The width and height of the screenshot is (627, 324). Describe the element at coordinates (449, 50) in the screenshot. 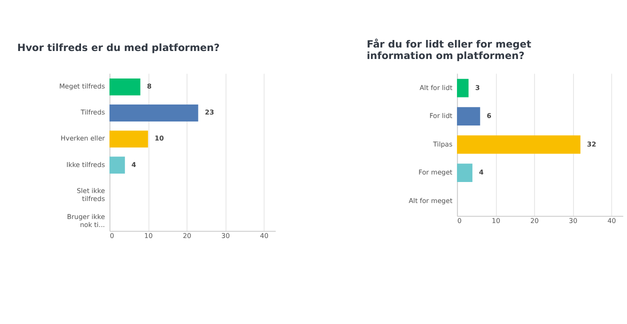

I see `chart-title: Får du for lidt eller for meget information om platformen?` at that location.